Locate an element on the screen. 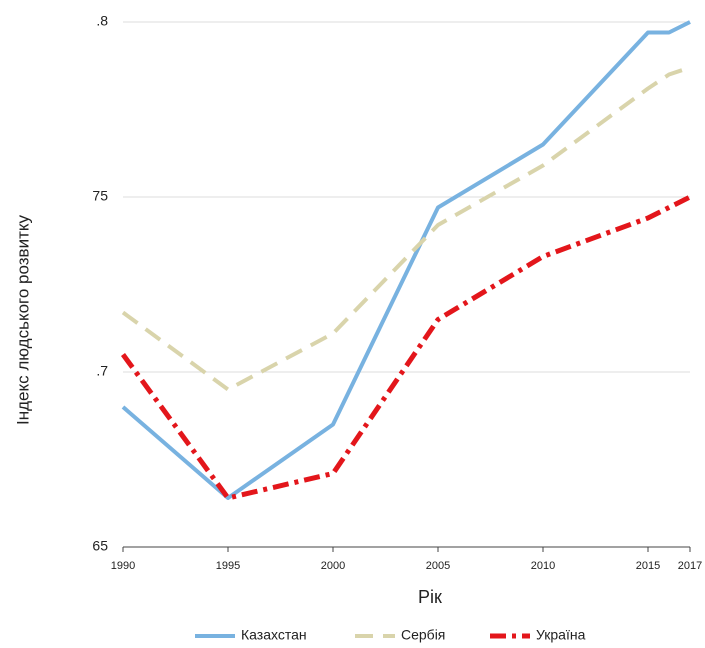 This screenshot has height=648, width=705. legend-label: Сербія is located at coordinates (423, 635).